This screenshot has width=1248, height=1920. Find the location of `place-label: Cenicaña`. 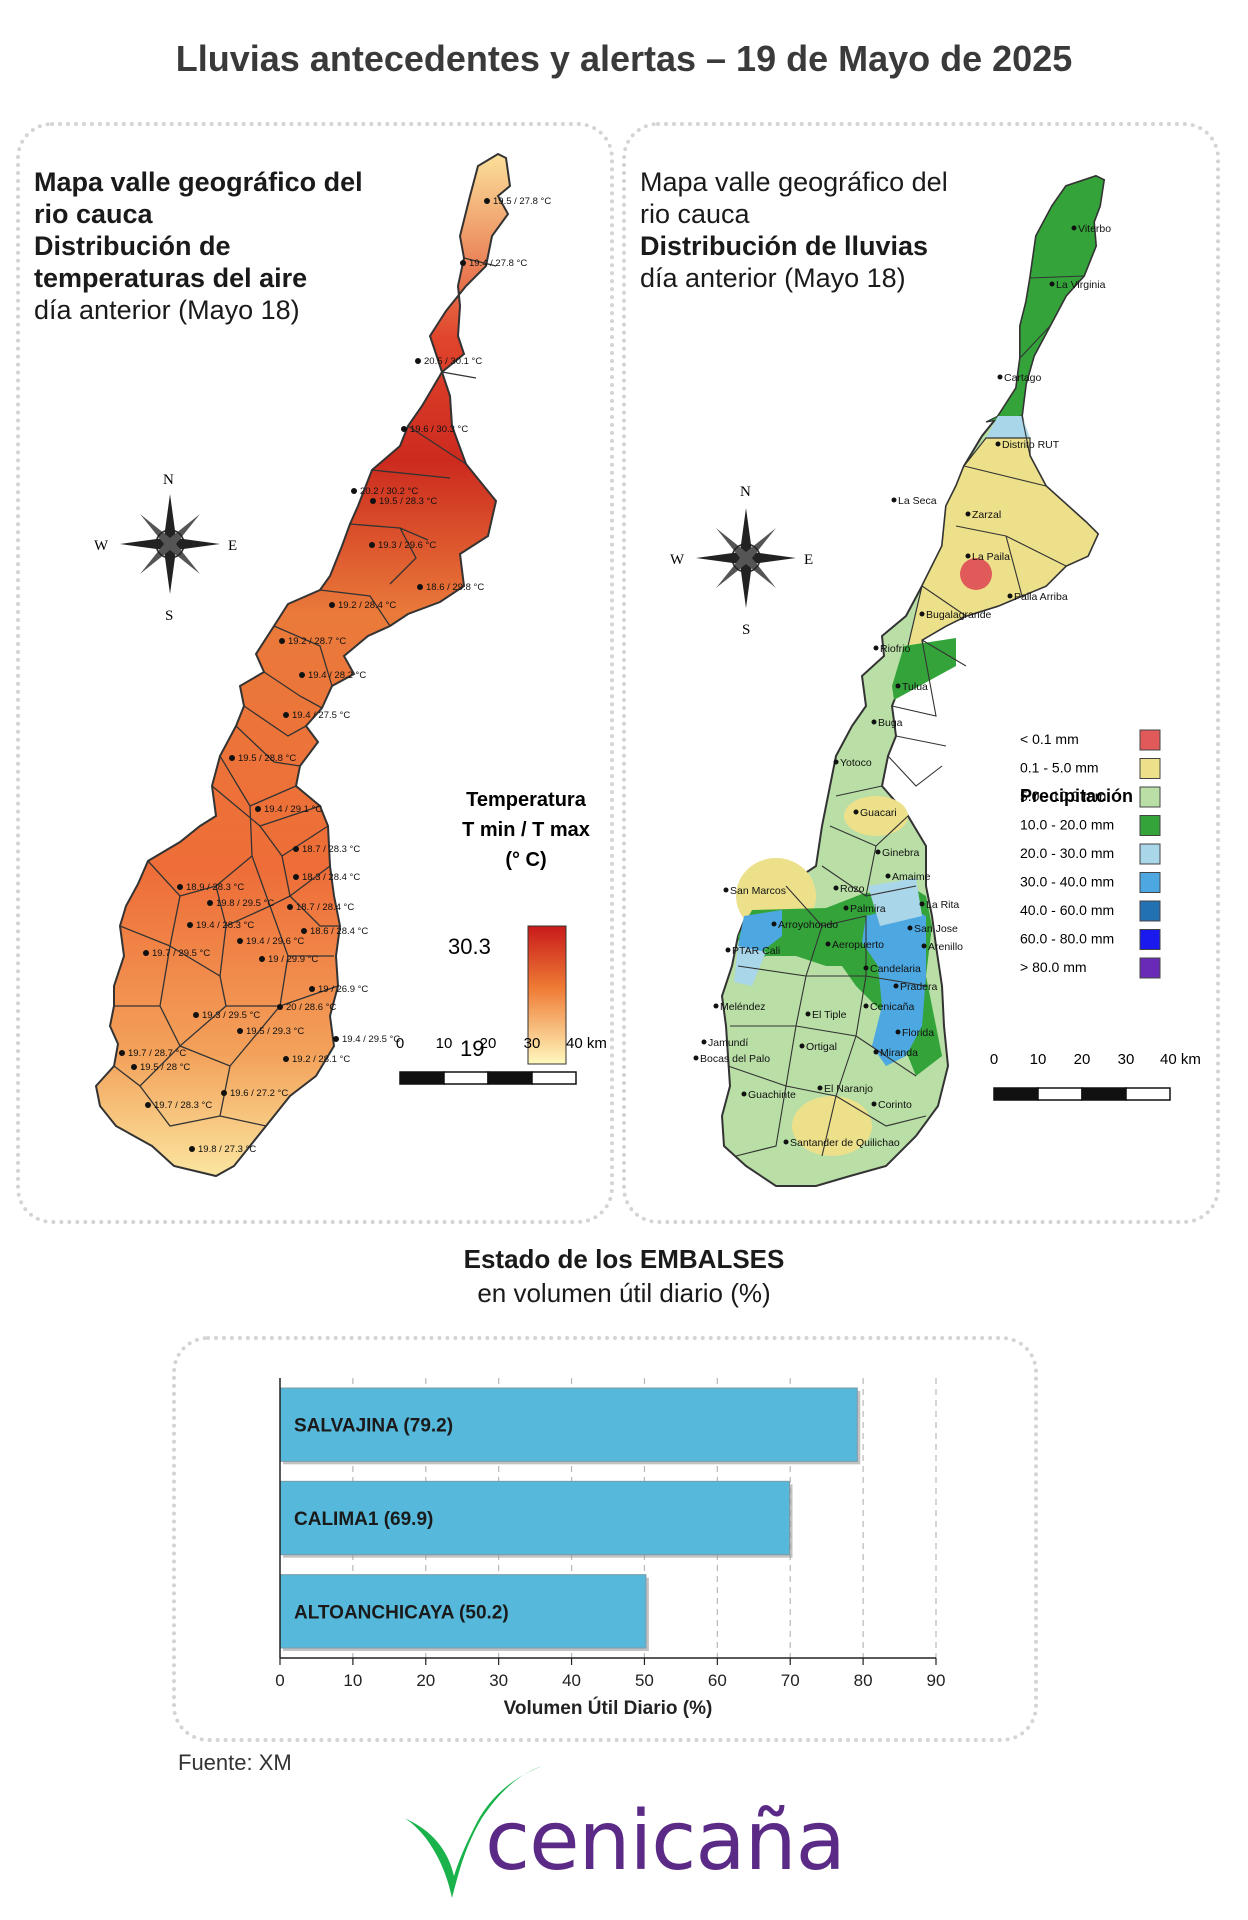

place-label: Cenicaña is located at coordinates (892, 1007).